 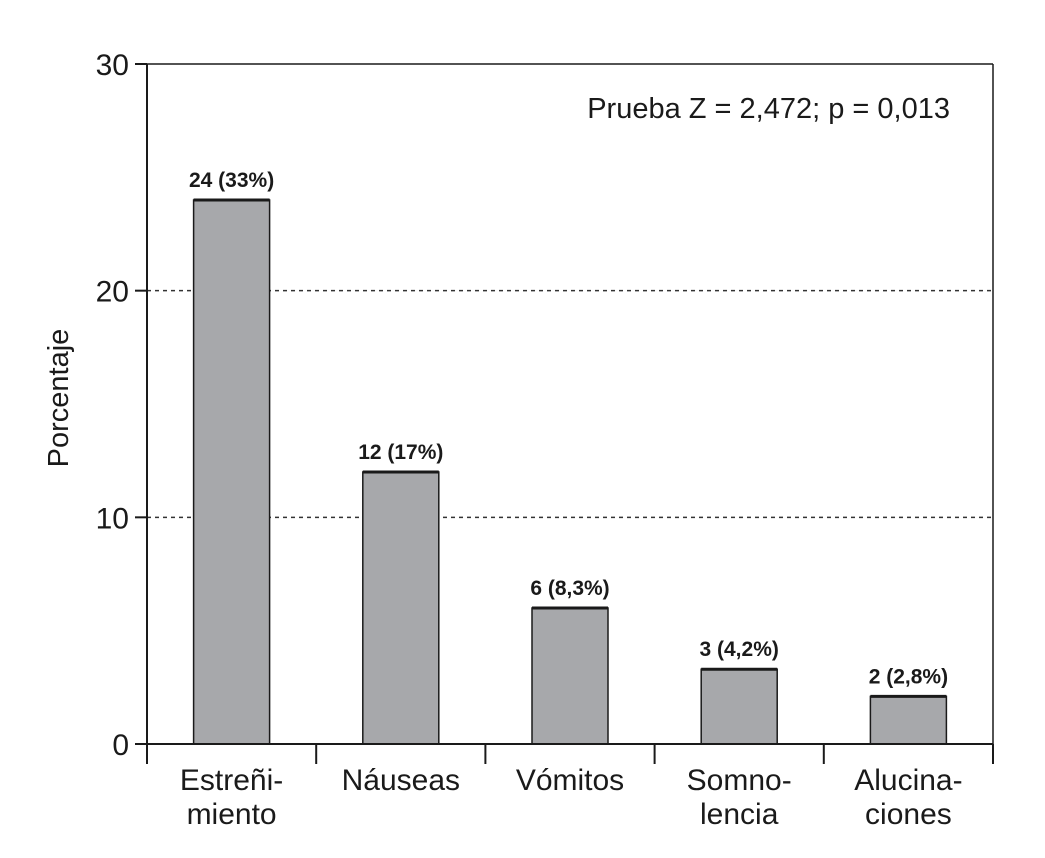 I want to click on data-label-3: 3 (4,2%), so click(x=739, y=649).